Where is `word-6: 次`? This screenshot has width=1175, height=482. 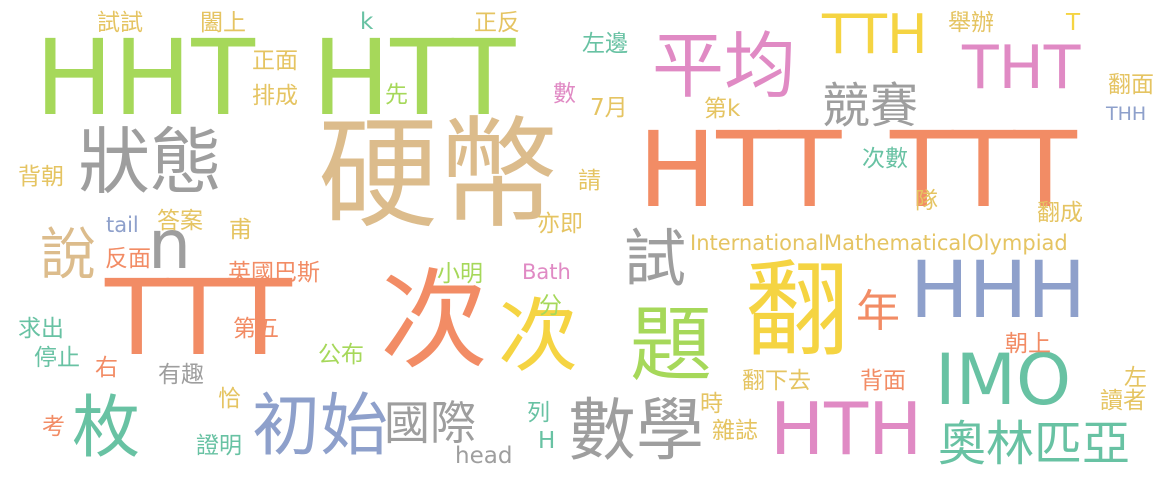
word-6: 次 is located at coordinates (434, 321).